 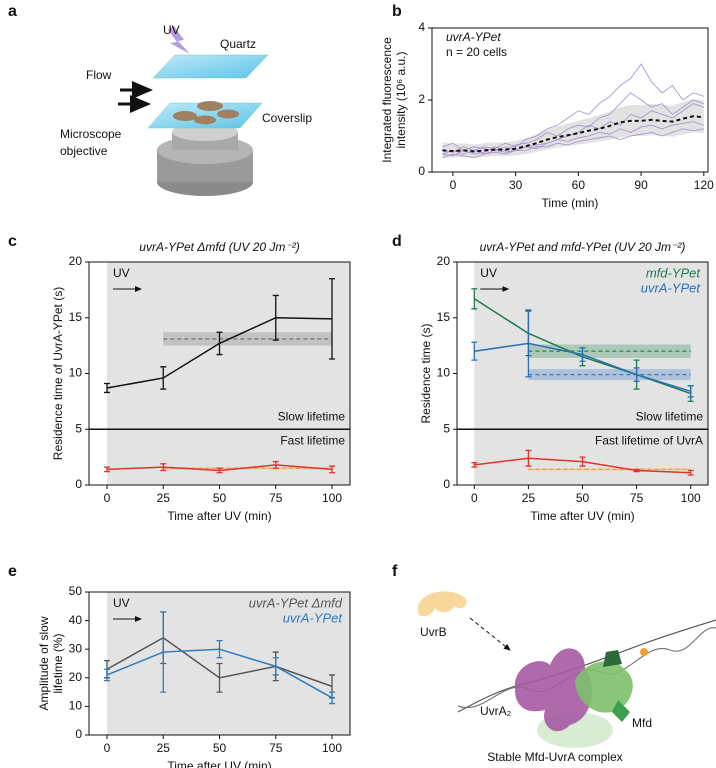 What do you see at coordinates (397, 241) in the screenshot?
I see `panel-label: d` at bounding box center [397, 241].